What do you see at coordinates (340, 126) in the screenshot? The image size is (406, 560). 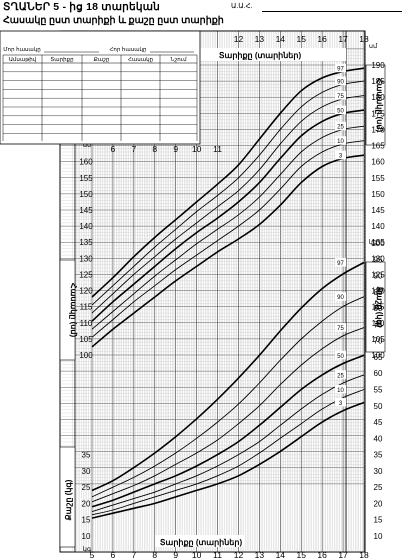 I see `height-label-bg-p25` at bounding box center [340, 126].